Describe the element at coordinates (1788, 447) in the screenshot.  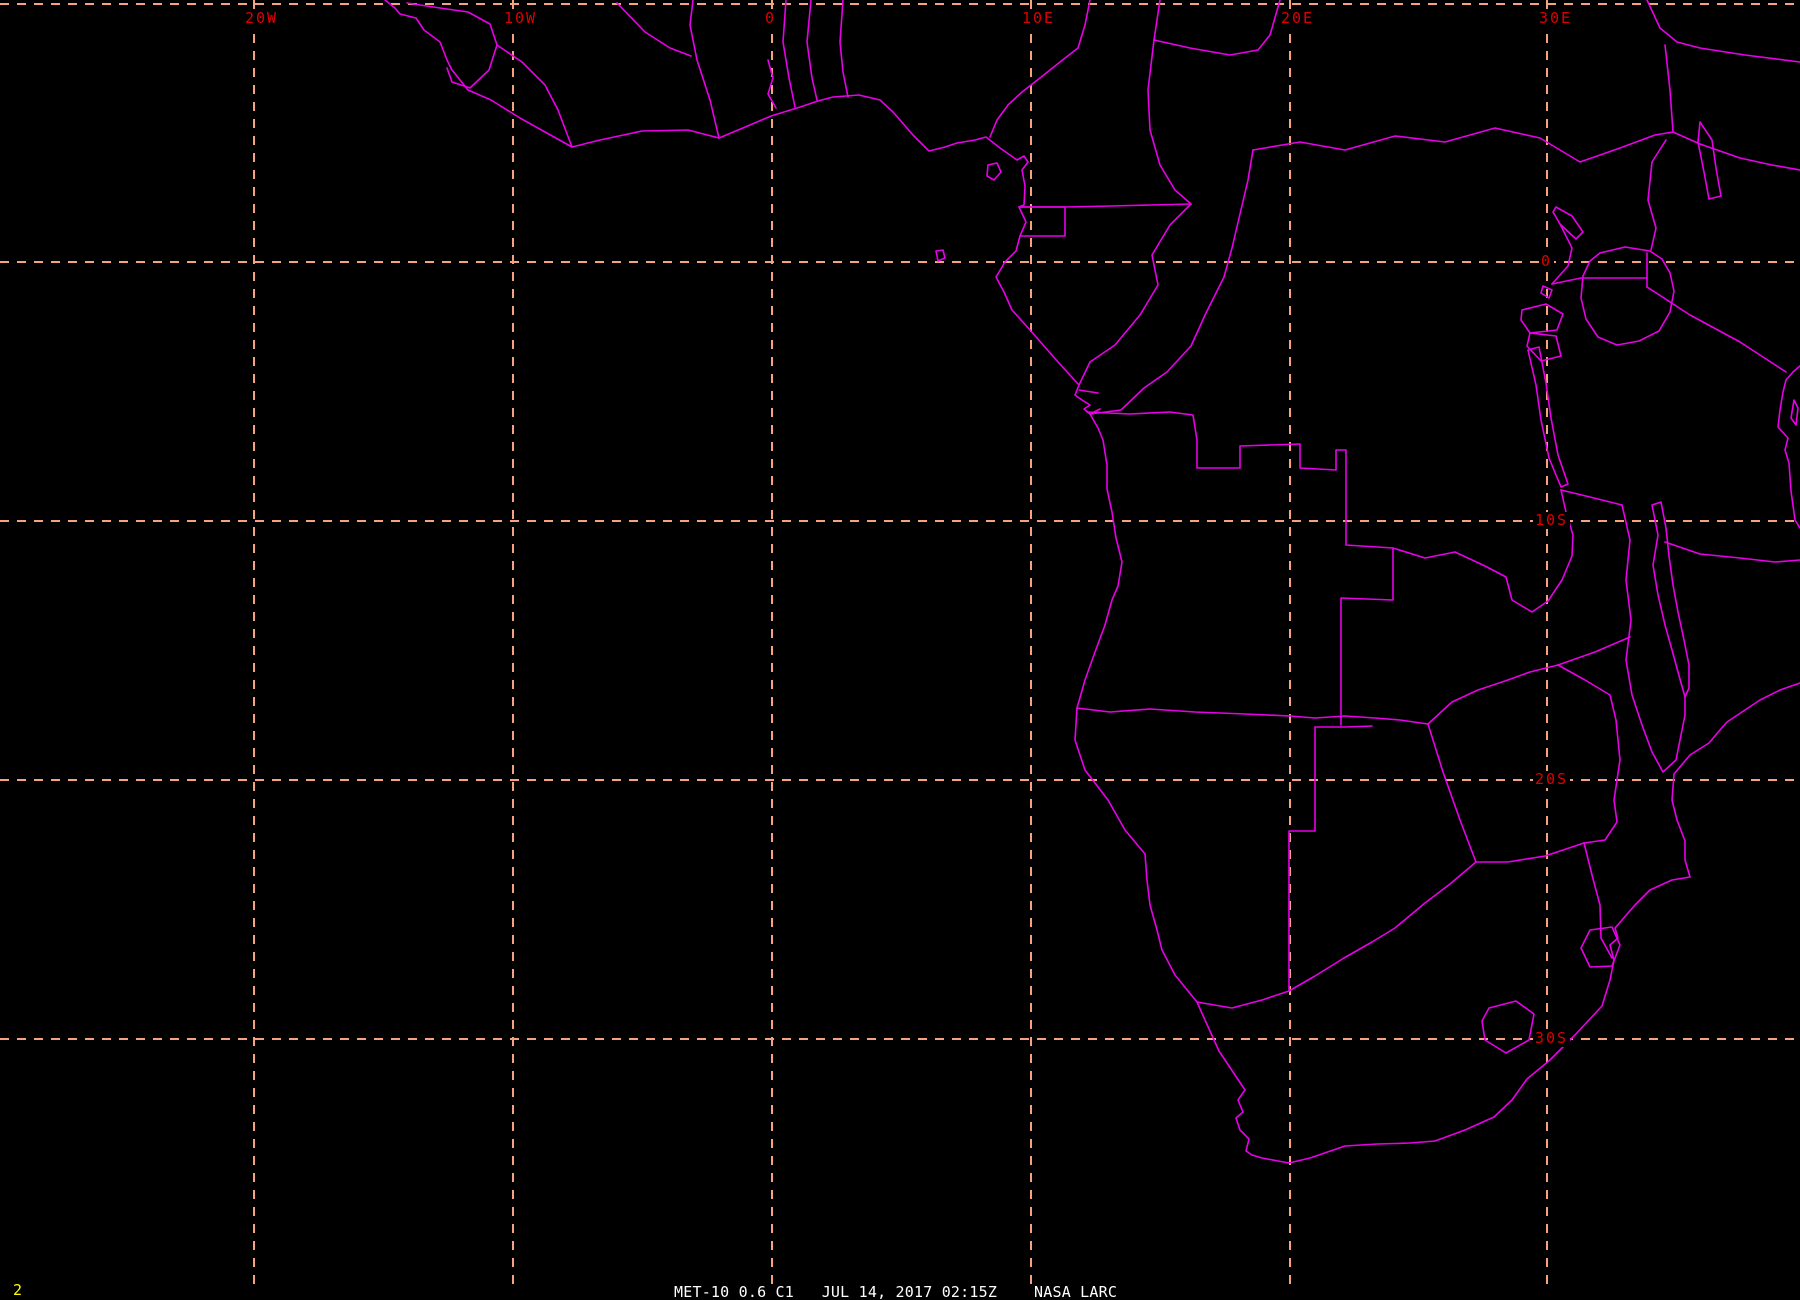
I see `coastline-east-africa` at that location.